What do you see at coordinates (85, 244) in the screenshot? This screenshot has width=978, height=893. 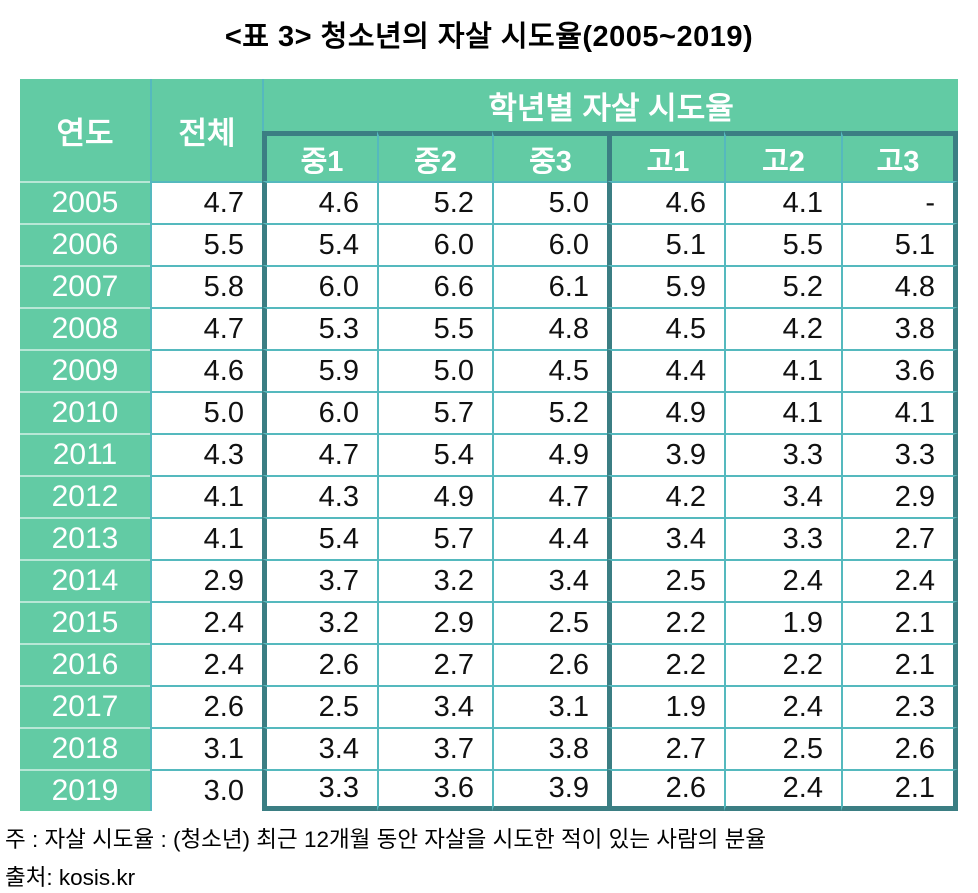 I see `year-cell: 2006` at bounding box center [85, 244].